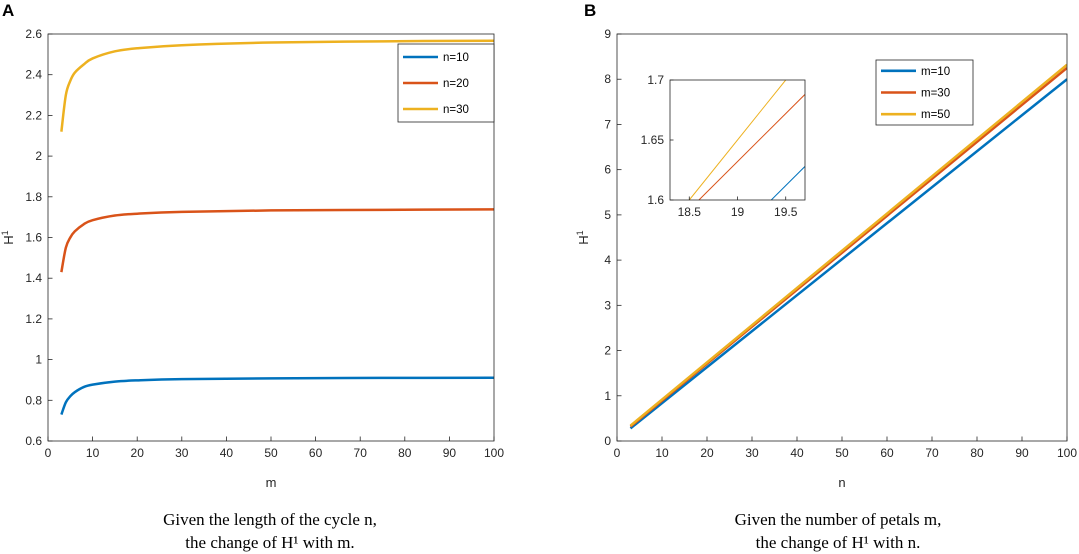 This screenshot has width=1079, height=554. Describe the element at coordinates (316, 453) in the screenshot. I see `a-xtick-label: 60` at that location.